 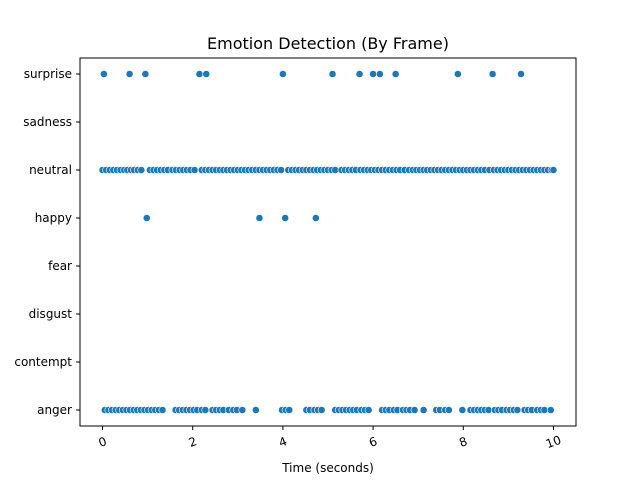 What do you see at coordinates (463, 442) in the screenshot?
I see `x-tick-label: 8` at bounding box center [463, 442].